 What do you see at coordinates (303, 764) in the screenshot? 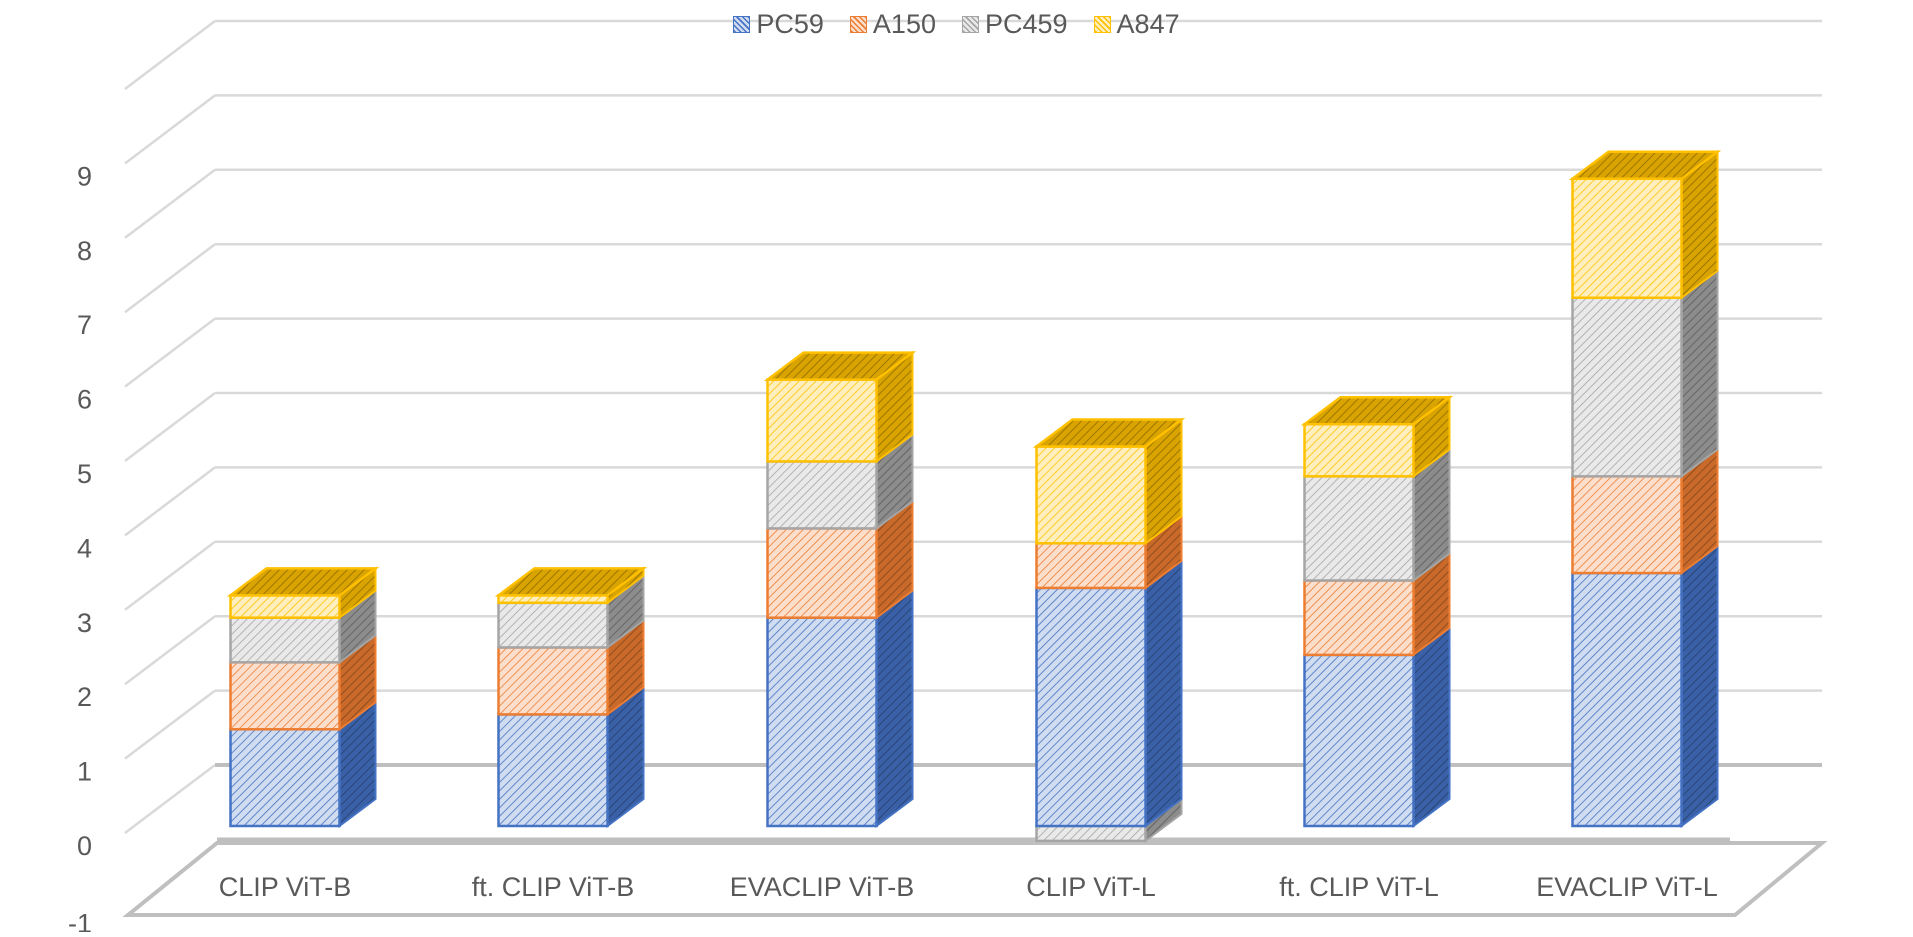
I see `bar-pc59-clip-vit-b` at bounding box center [303, 764].